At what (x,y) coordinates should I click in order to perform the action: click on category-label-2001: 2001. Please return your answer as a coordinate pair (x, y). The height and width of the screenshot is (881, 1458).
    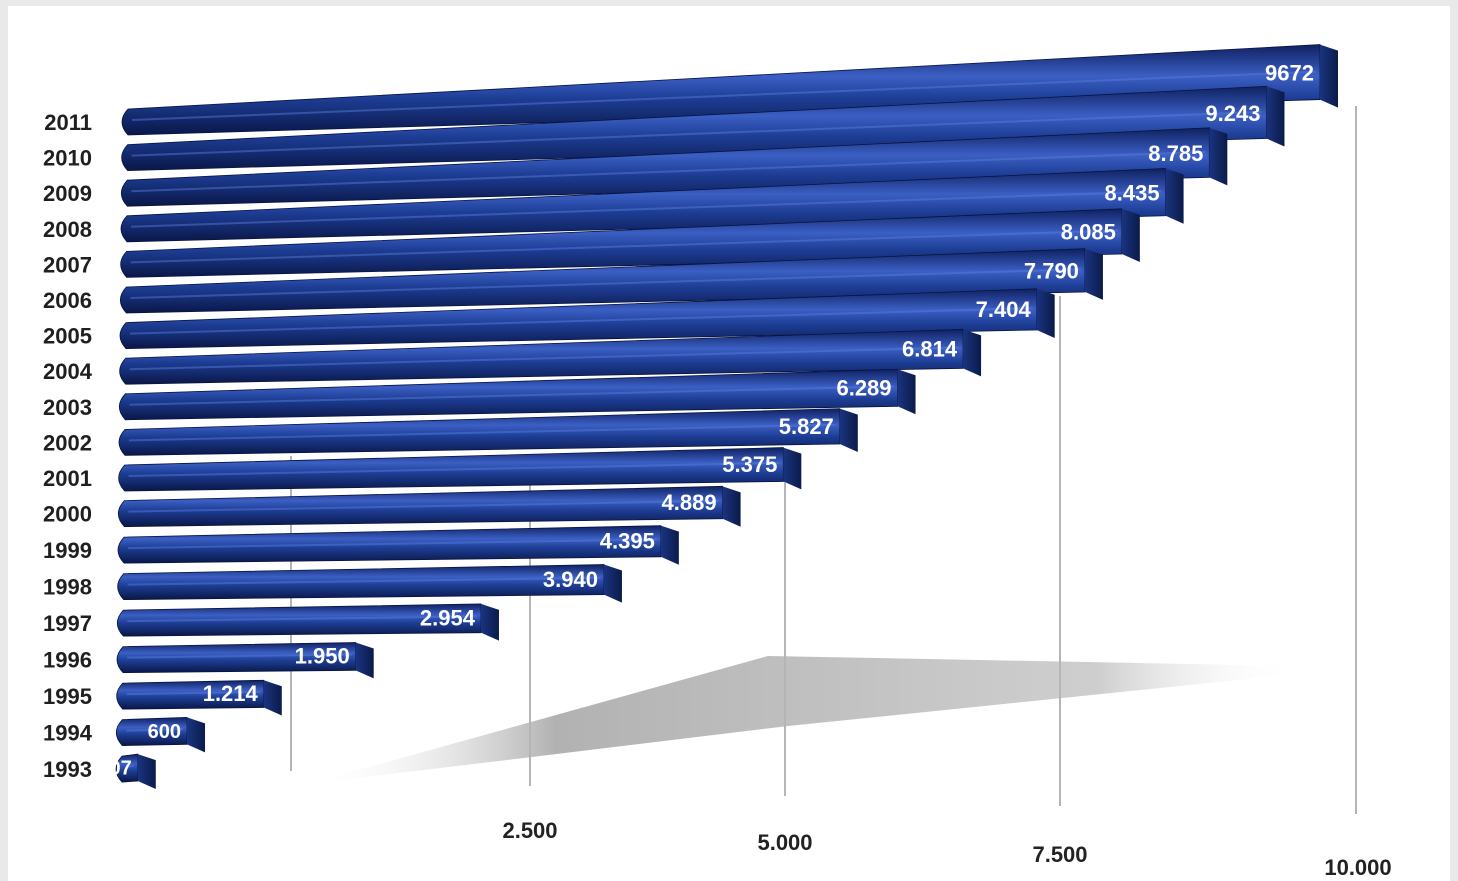
    Looking at the image, I should click on (67, 478).